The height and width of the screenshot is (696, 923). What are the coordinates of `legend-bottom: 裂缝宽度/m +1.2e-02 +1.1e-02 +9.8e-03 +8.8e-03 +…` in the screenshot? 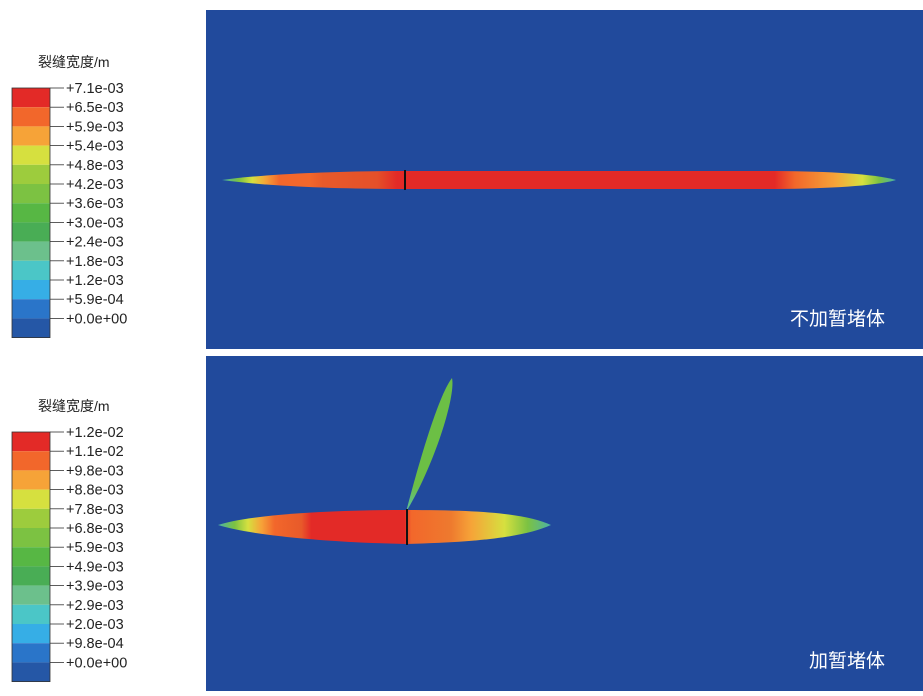 It's located at (100, 543).